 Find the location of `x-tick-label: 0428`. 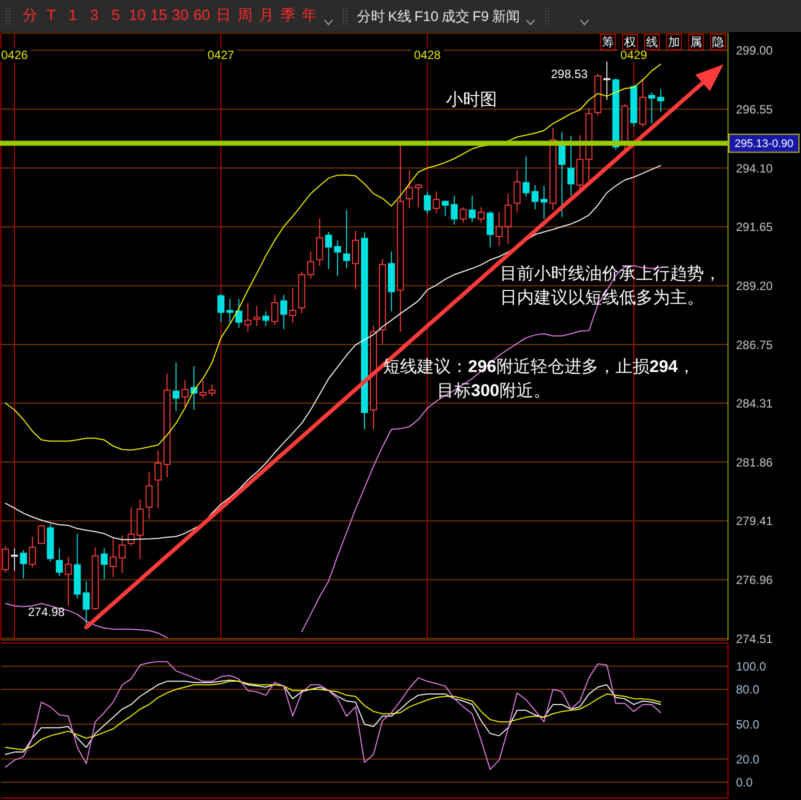

x-tick-label: 0428 is located at coordinates (427, 55).